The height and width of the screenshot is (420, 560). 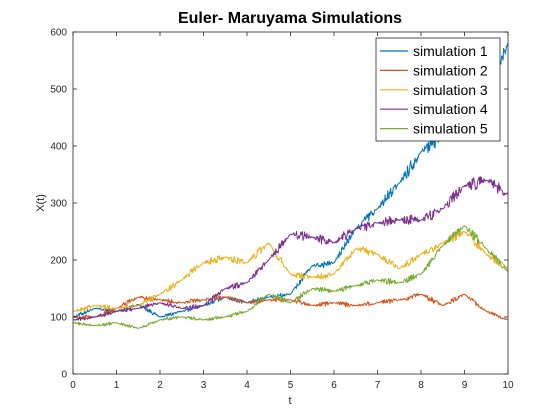 I want to click on y-tick-label: 400, so click(x=58, y=147).